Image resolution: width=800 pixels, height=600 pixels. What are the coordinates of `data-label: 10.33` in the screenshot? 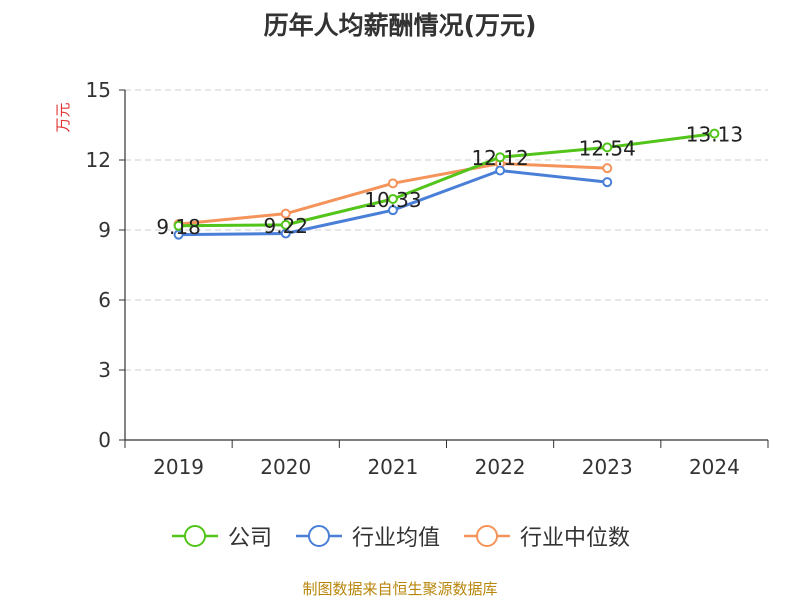 It's located at (392, 200).